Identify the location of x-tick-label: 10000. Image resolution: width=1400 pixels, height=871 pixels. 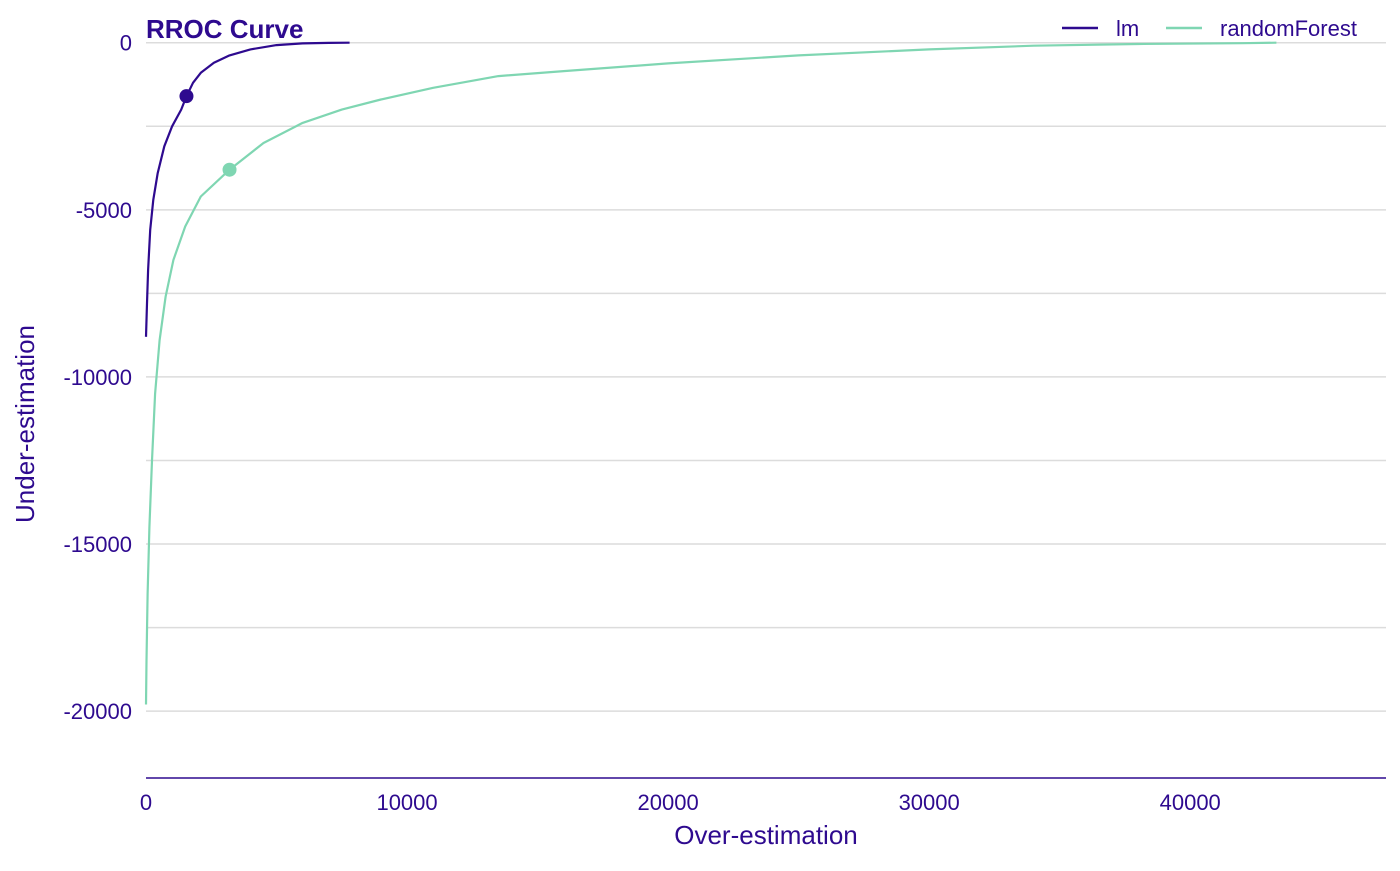
(406, 802).